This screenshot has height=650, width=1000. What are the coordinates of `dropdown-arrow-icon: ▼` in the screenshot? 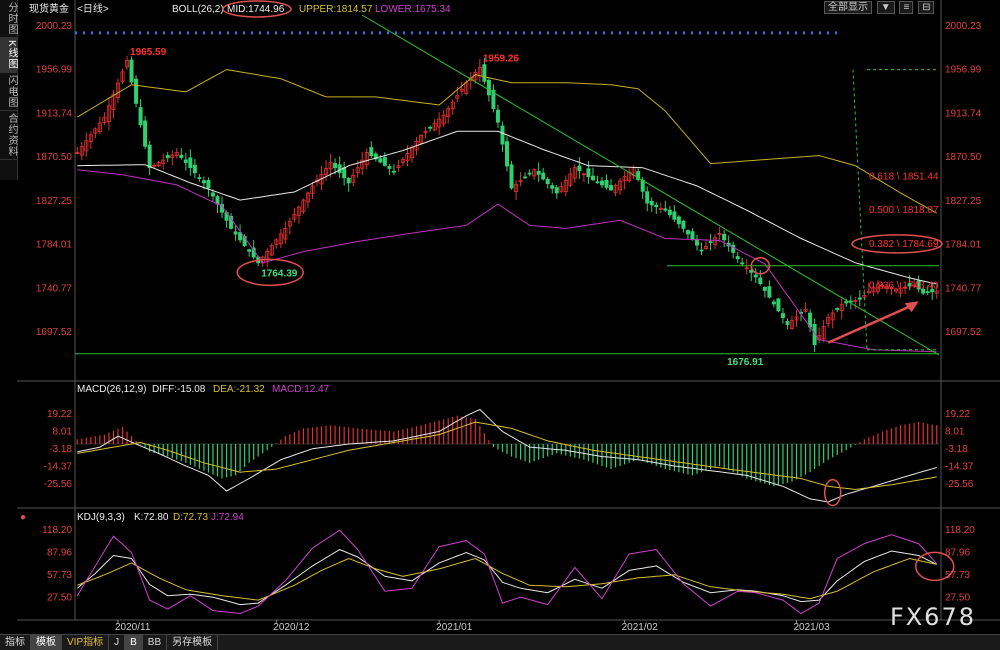 It's located at (885, 7).